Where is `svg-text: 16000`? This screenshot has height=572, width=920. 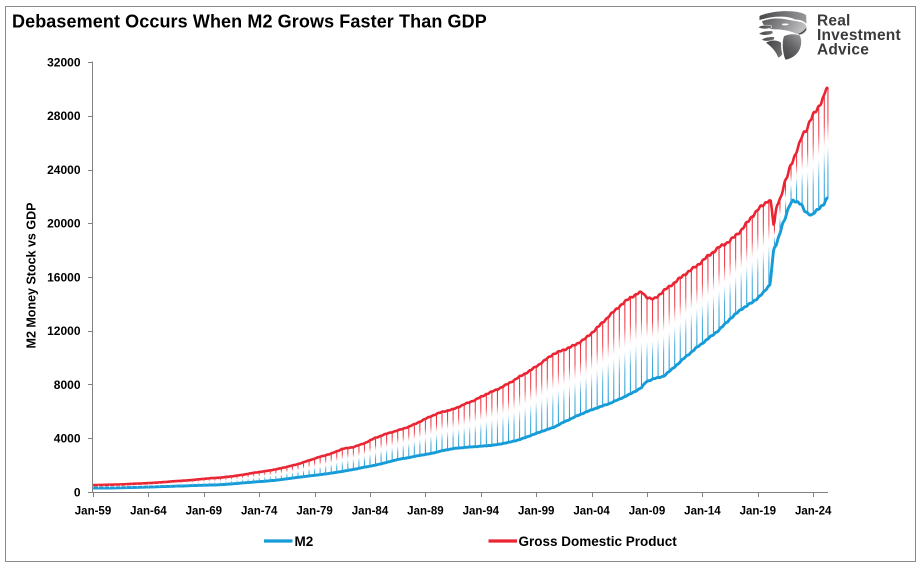
svg-text: 16000 is located at coordinates (64, 277).